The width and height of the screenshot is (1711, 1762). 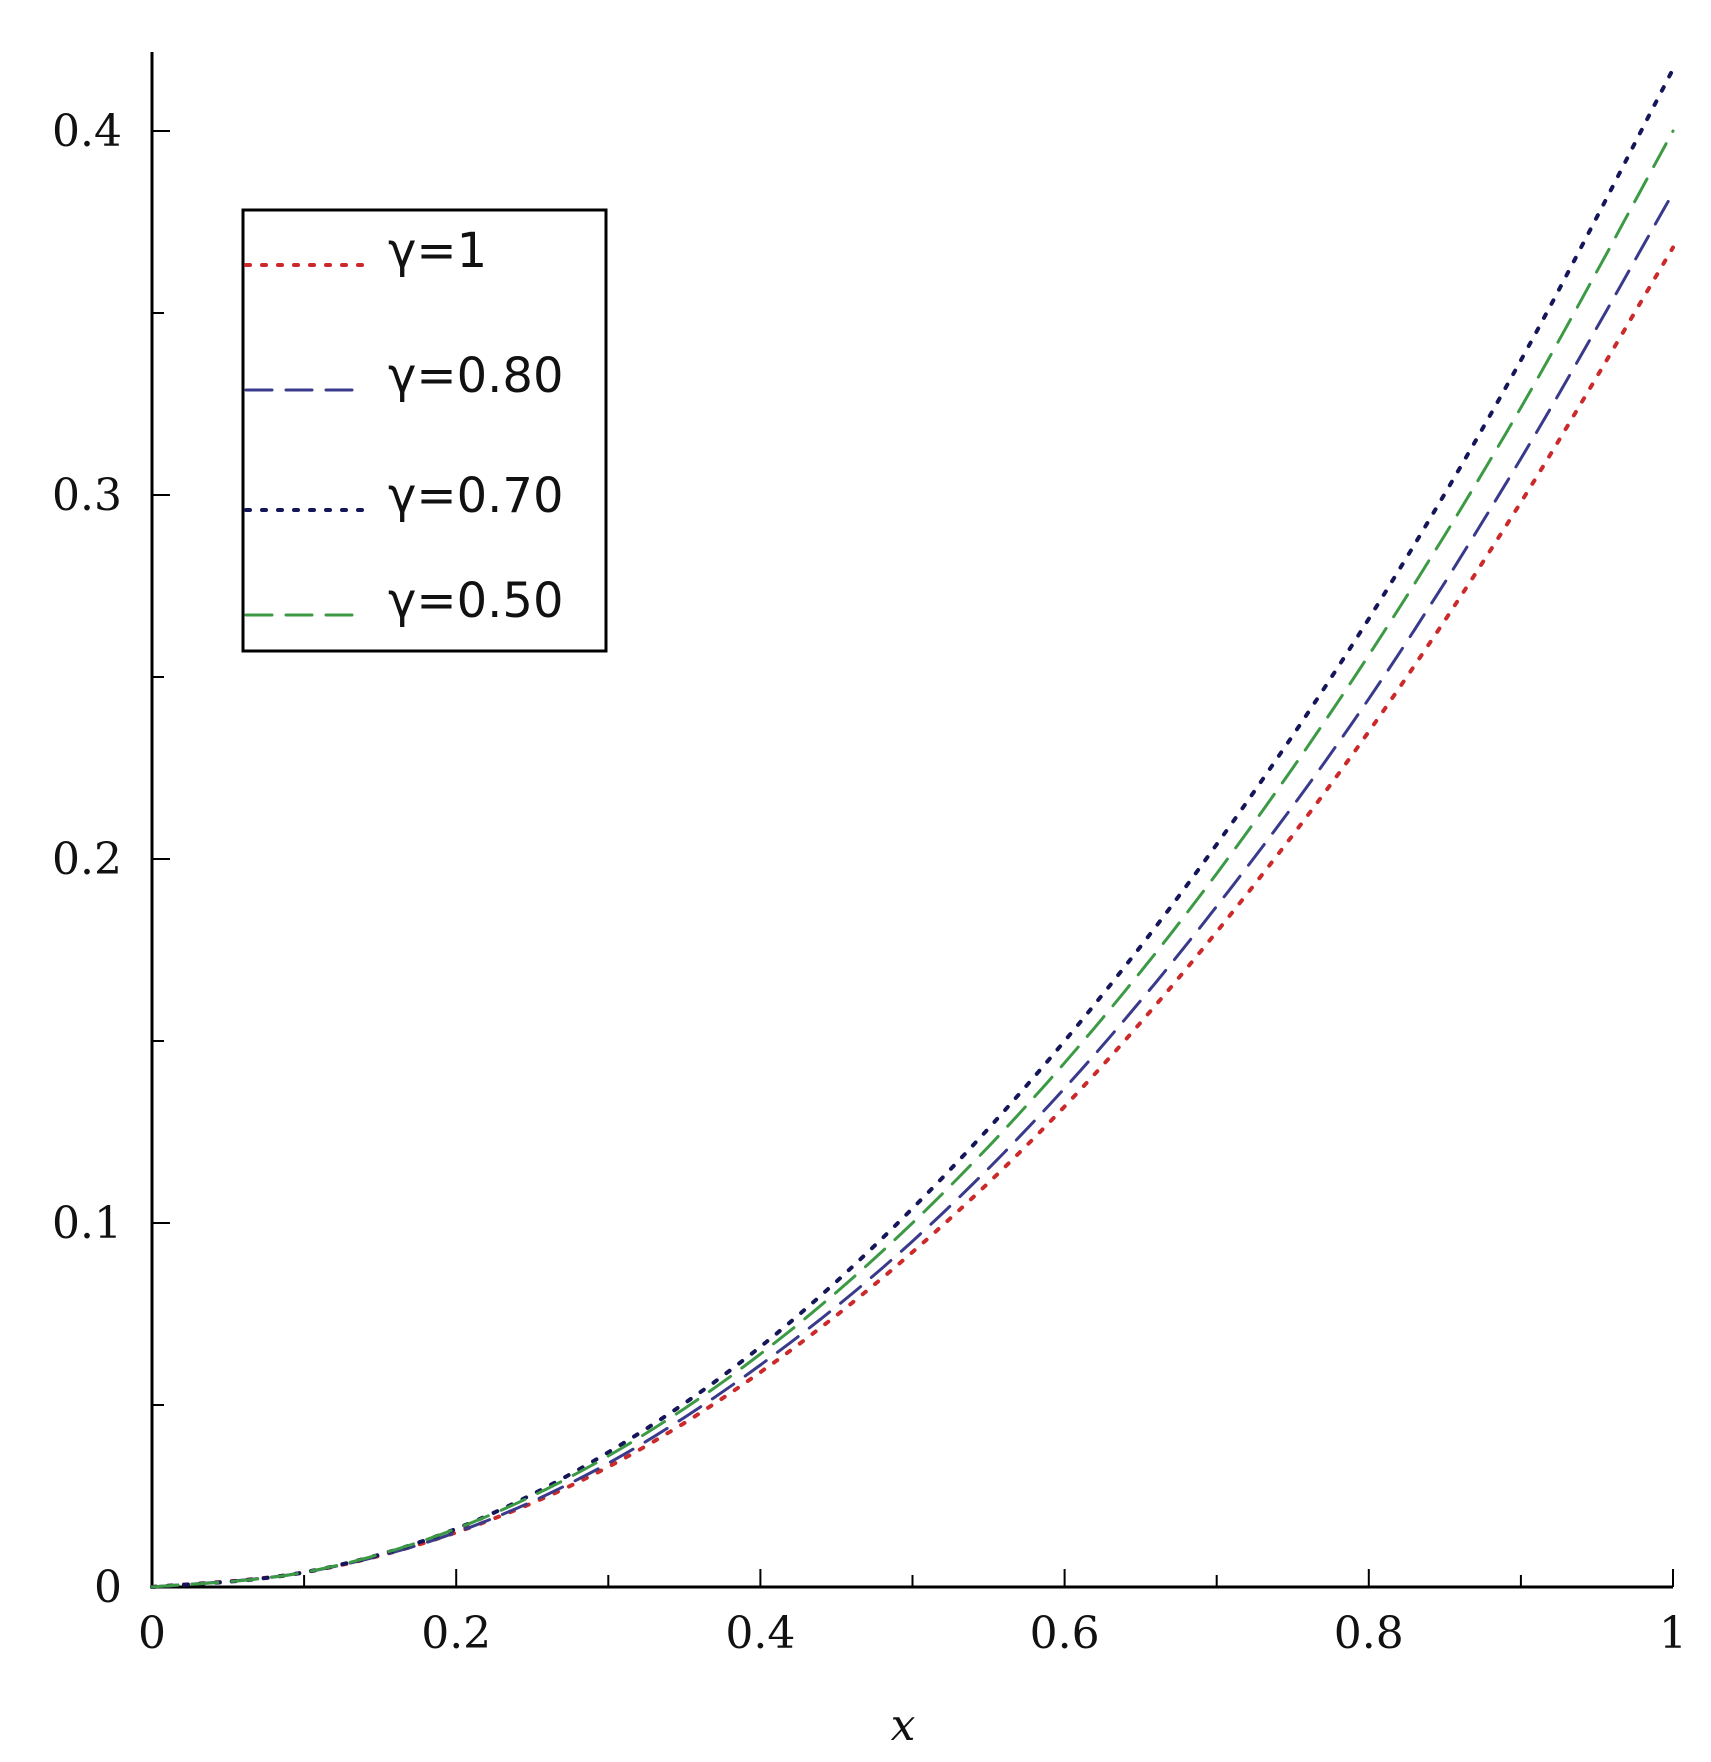 What do you see at coordinates (152, 1633) in the screenshot?
I see `x-tick-label: 0` at bounding box center [152, 1633].